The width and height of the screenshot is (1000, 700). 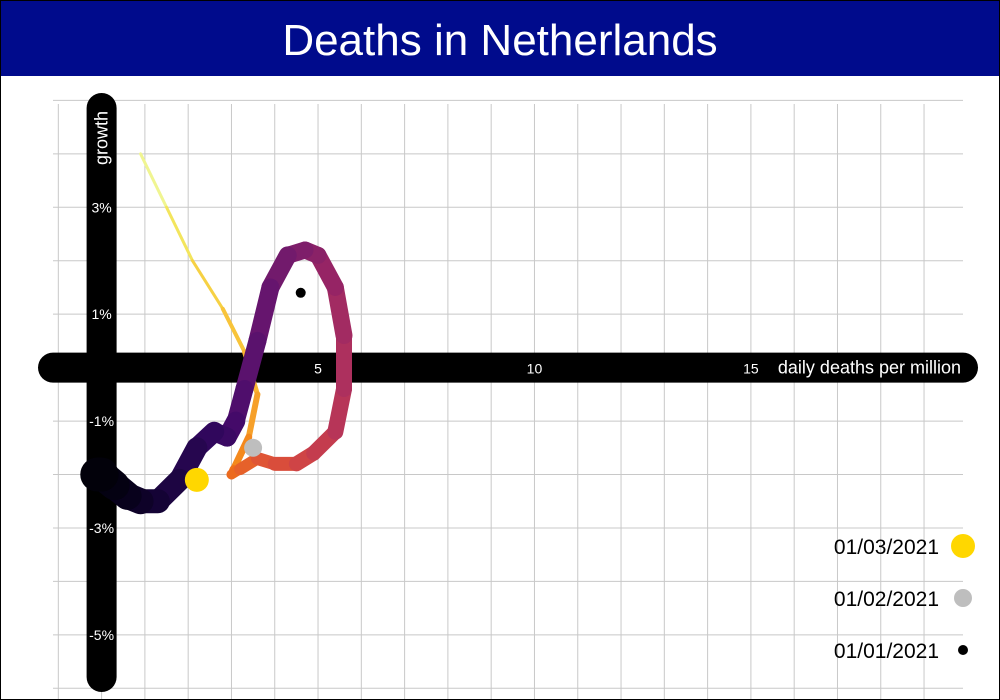 I want to click on chart-title: Deaths in Netherlands, so click(x=500, y=40).